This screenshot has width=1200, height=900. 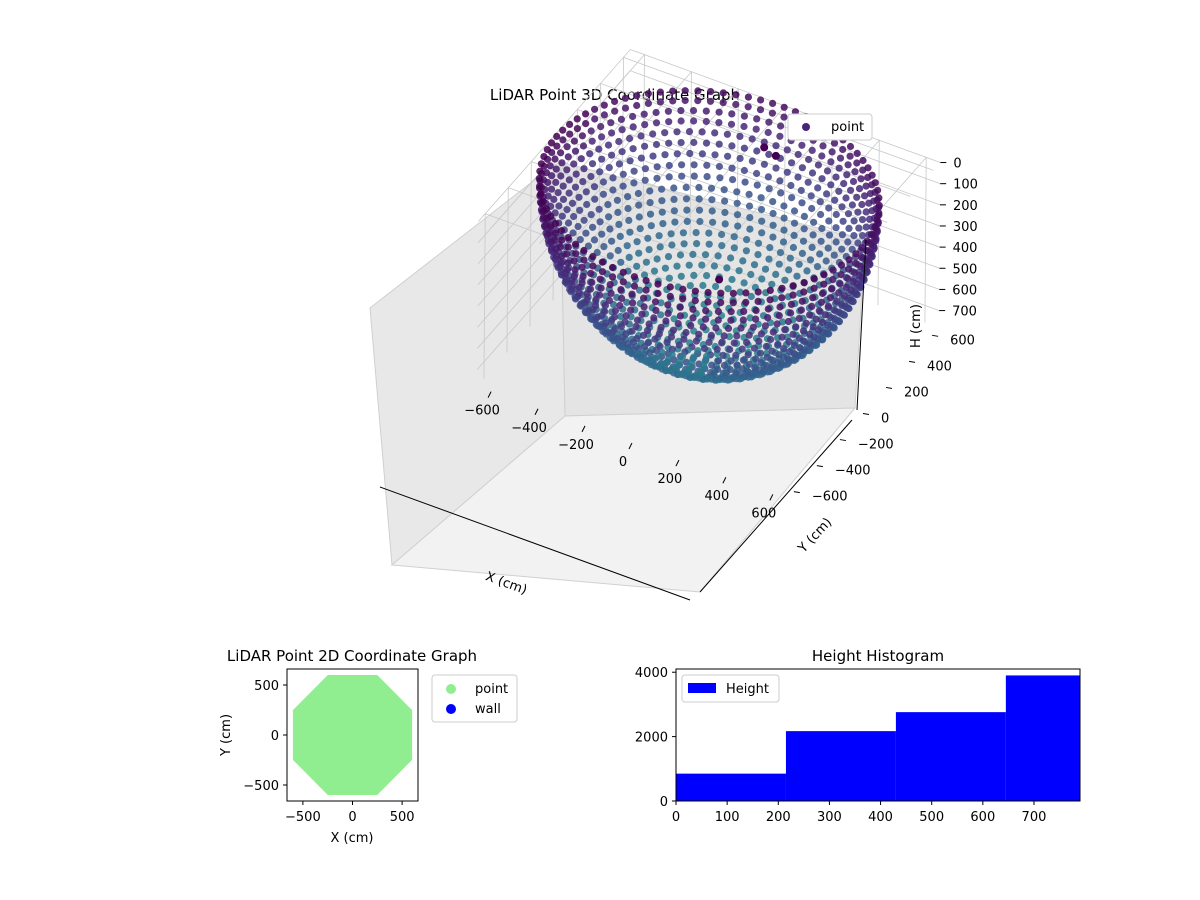 What do you see at coordinates (880, 817) in the screenshot?
I see `x-tick-label-hist: 400` at bounding box center [880, 817].